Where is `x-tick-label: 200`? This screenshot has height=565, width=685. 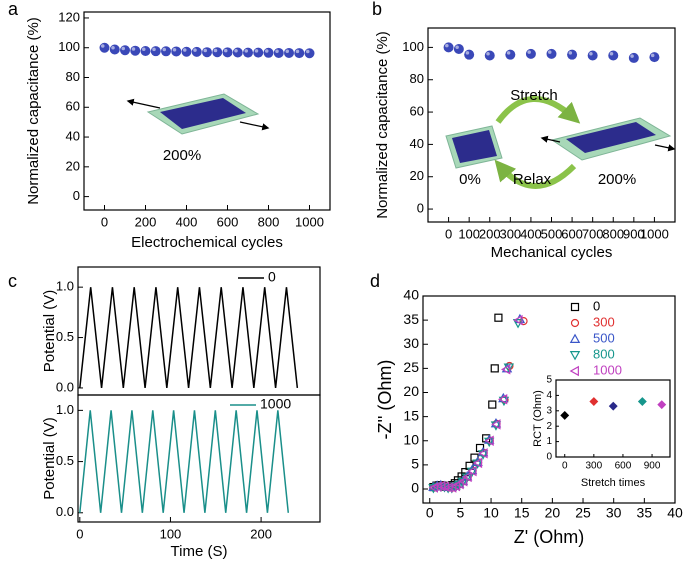 x-tick-label: 200 is located at coordinates (146, 221).